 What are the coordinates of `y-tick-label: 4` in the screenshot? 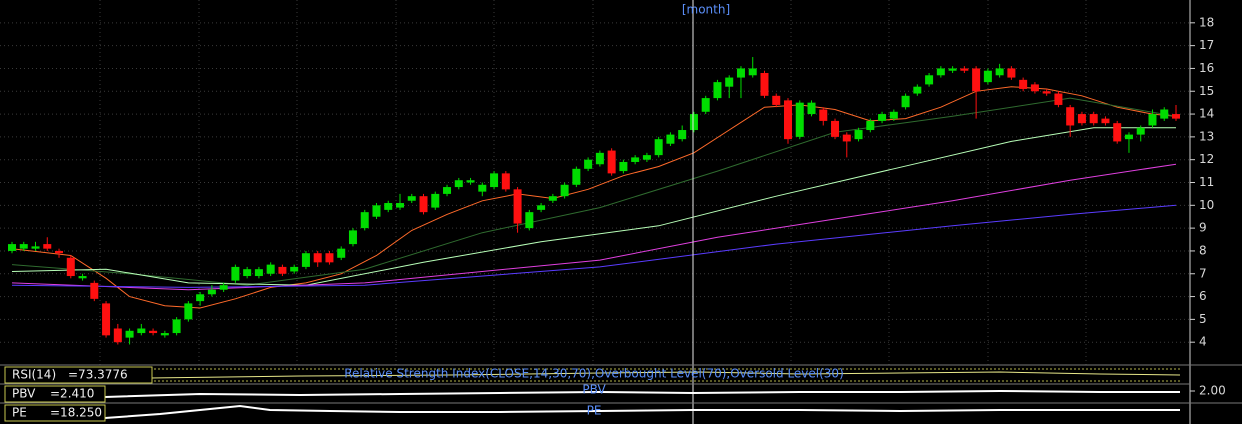 It's located at (1203, 342).